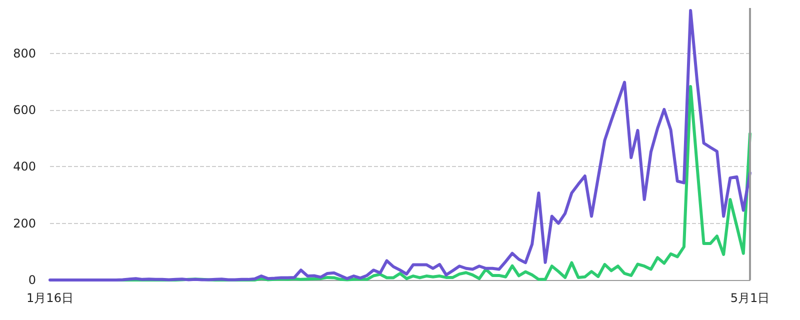  Describe the element at coordinates (24, 53) in the screenshot. I see `y-tick-label: 800` at that location.